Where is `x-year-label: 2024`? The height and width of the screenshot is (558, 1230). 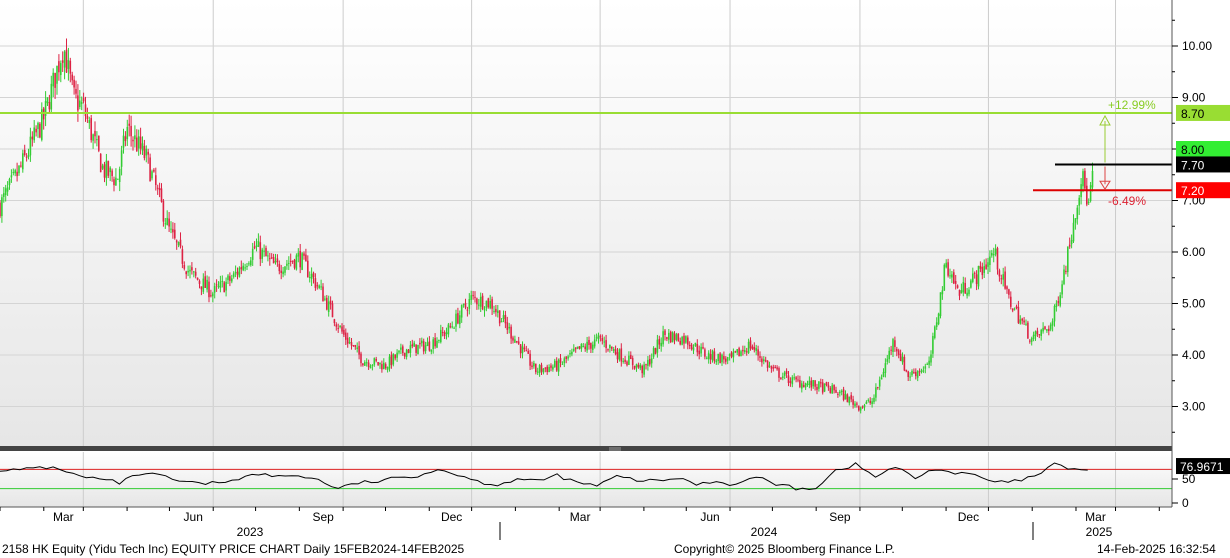 x-year-label: 2024 is located at coordinates (764, 532).